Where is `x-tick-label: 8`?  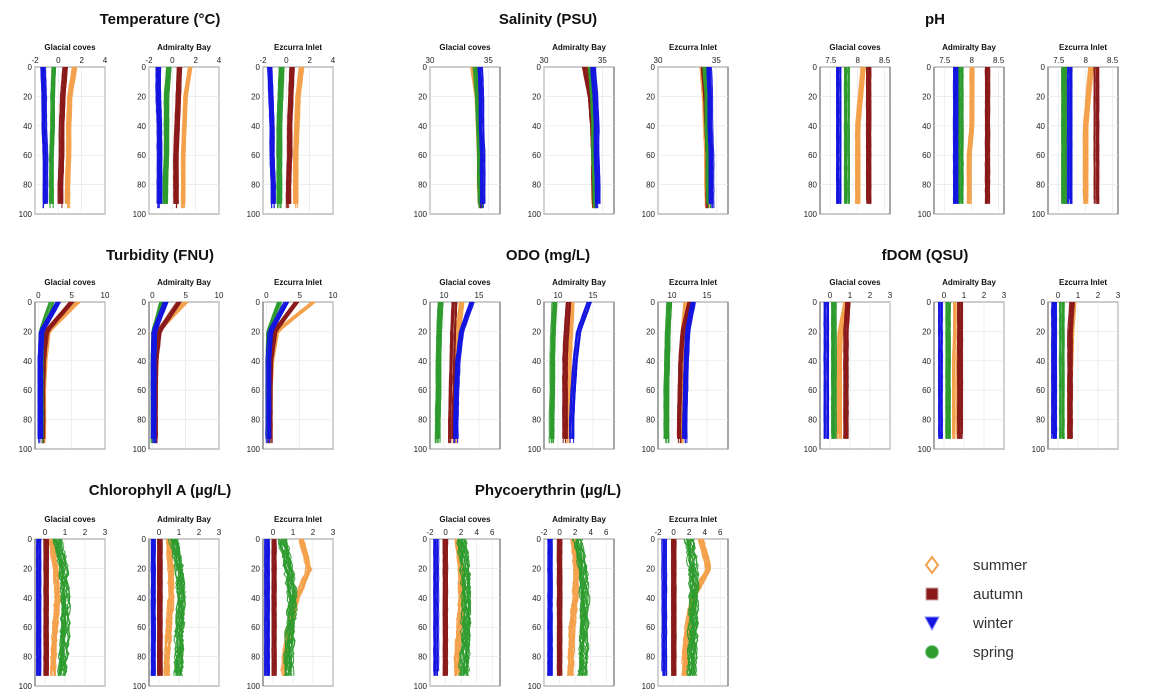
x-tick-label: 8 is located at coordinates (971, 60).